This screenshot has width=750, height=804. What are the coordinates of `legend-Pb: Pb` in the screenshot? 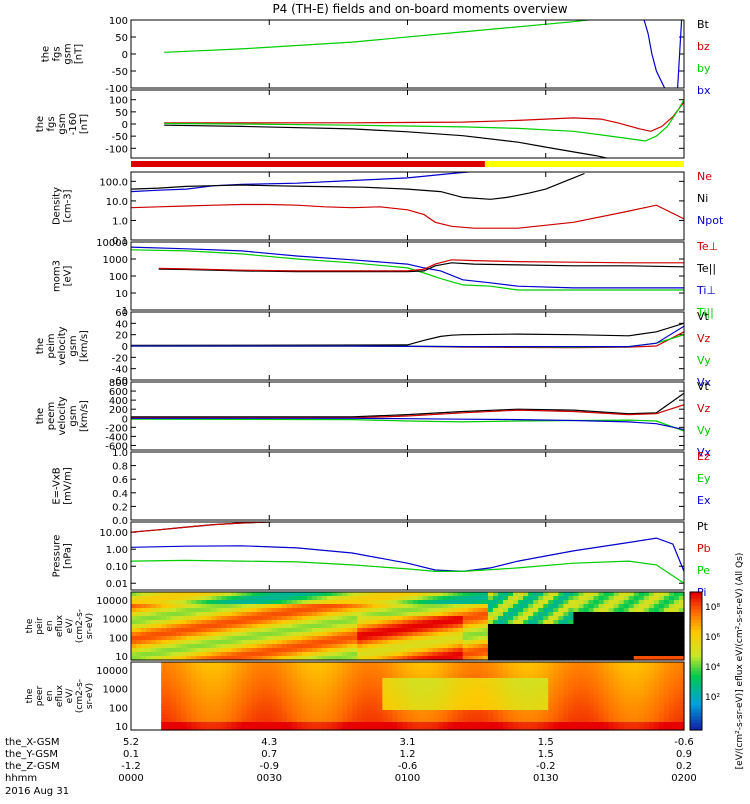 It's located at (704, 548).